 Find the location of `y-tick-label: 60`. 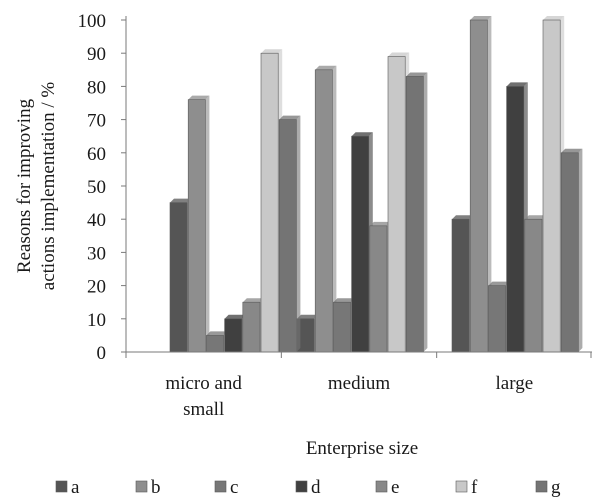

y-tick-label: 60 is located at coordinates (96, 154).